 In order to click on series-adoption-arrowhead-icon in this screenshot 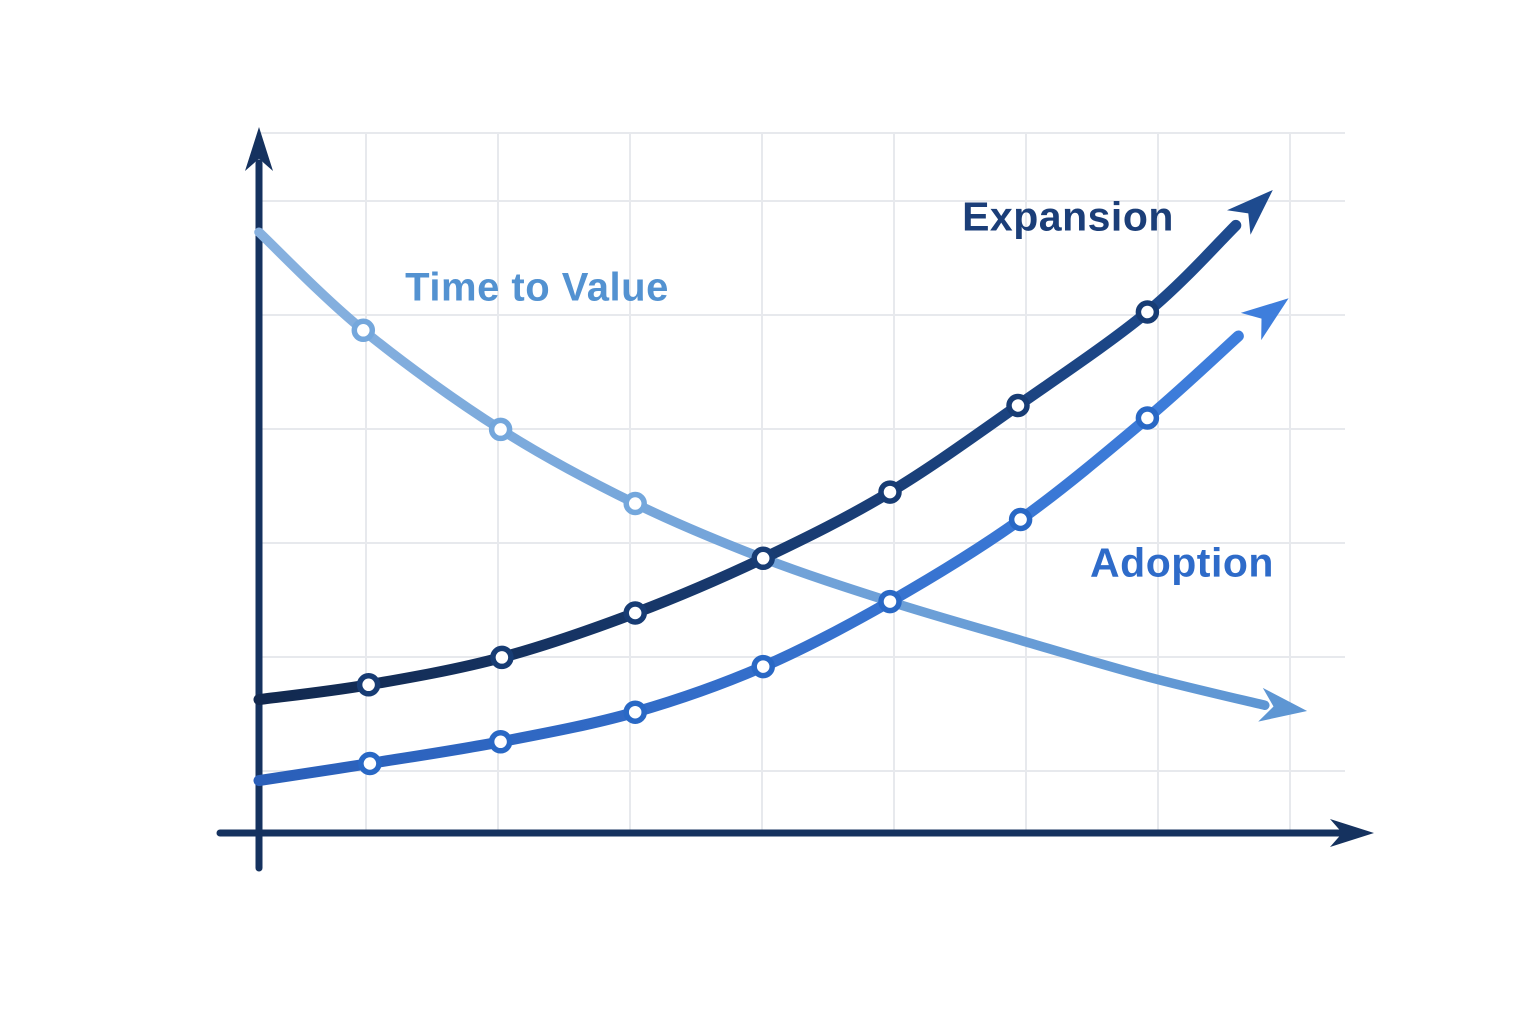, I will do `click(1264, 319)`.